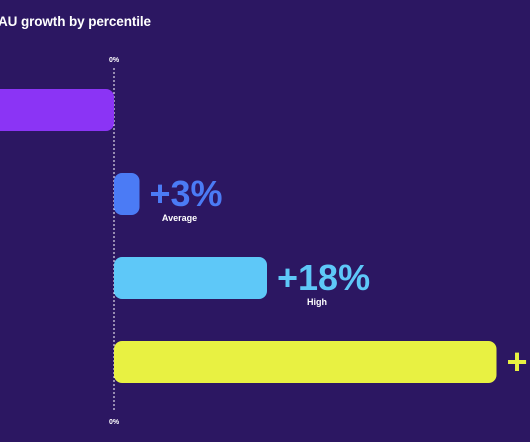  Describe the element at coordinates (114, 422) in the screenshot. I see `zero-axis-bottom-label: 0%` at that location.